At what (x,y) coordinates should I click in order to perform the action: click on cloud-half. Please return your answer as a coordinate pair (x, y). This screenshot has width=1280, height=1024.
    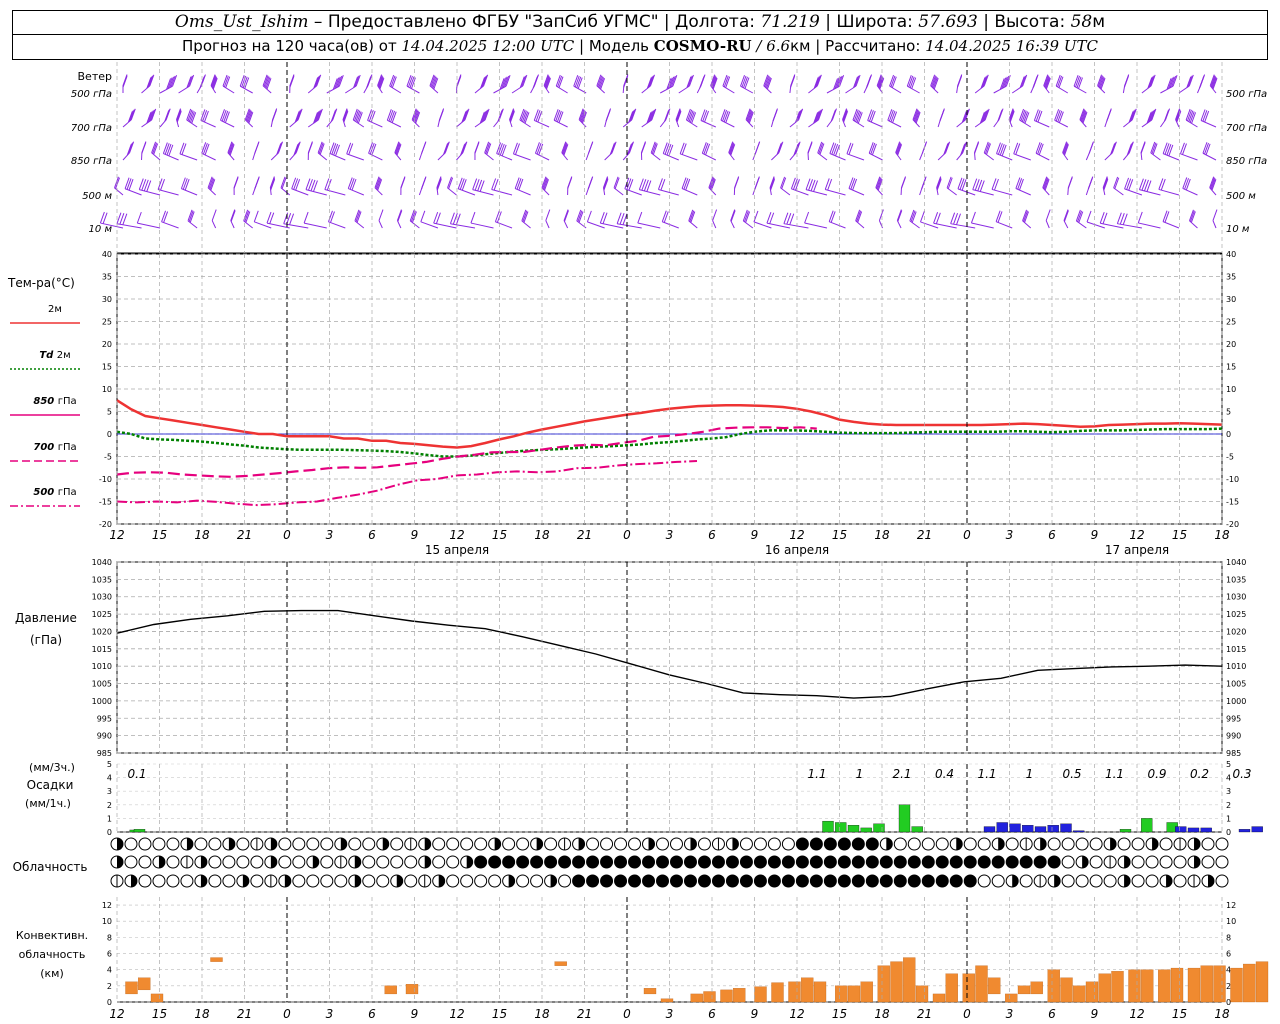
    Looking at the image, I should click on (357, 881).